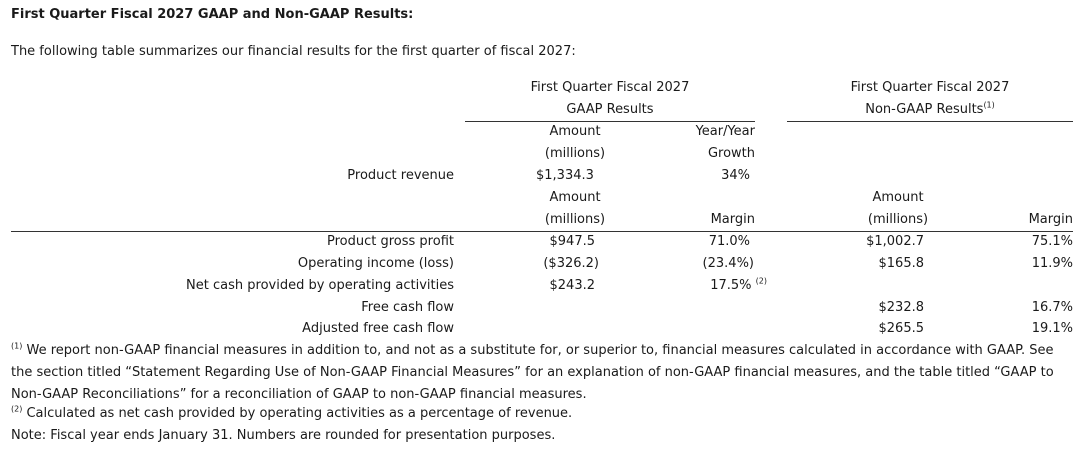 The image size is (1080, 454). I want to click on nongaap-header-rule, so click(930, 121).